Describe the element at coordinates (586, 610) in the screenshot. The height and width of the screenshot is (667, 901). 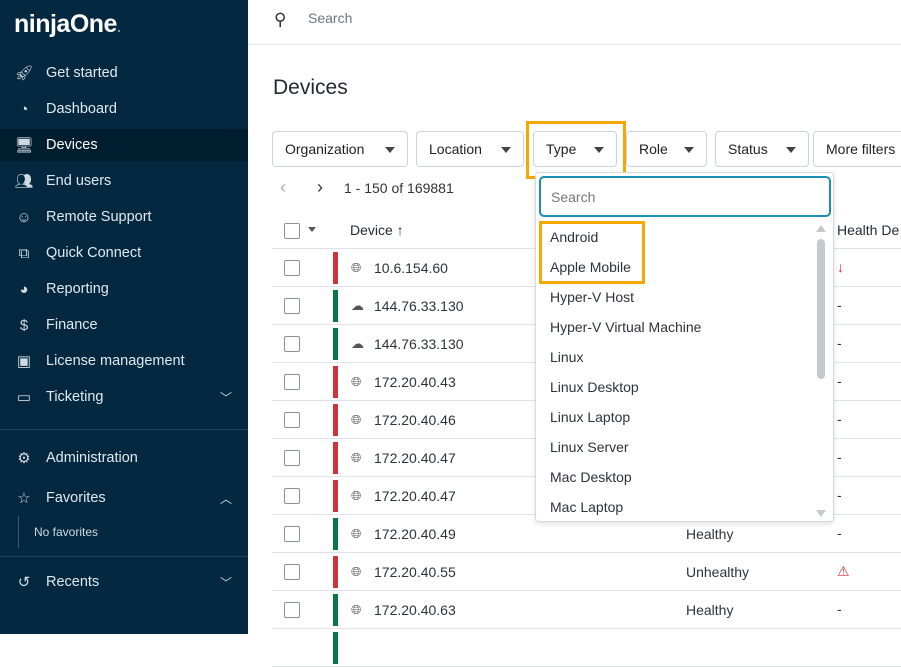
I see `table-row: 🌐︎ 172.20.40.63 Healthy -` at that location.